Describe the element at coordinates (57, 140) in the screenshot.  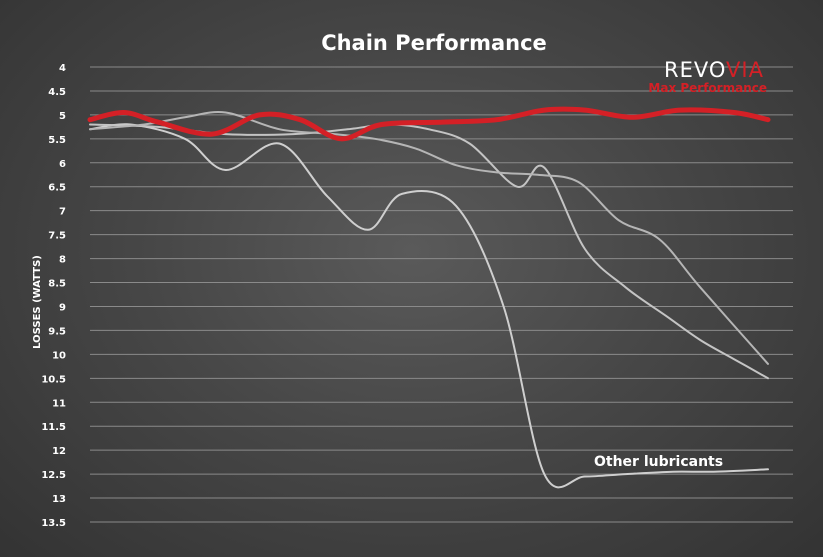
I see `y-tick-label: 5.5` at that location.